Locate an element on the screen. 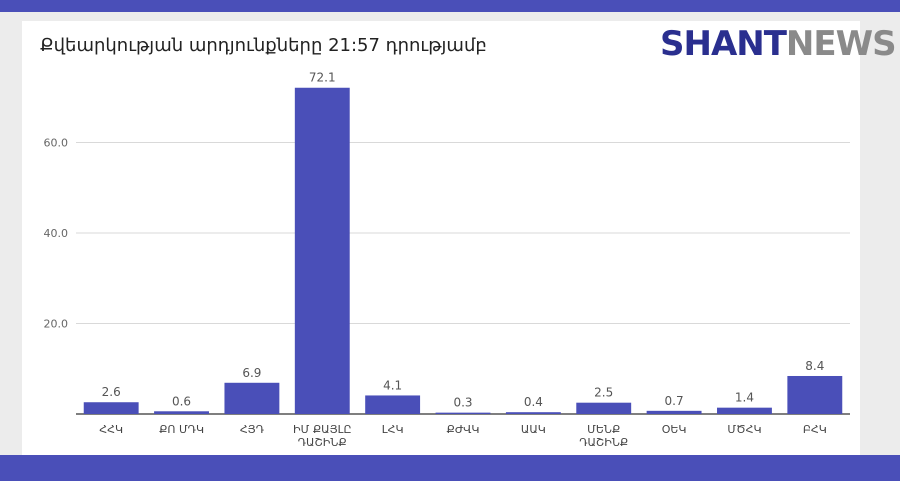  category-label-line: ԱԱԿ is located at coordinates (533, 429).